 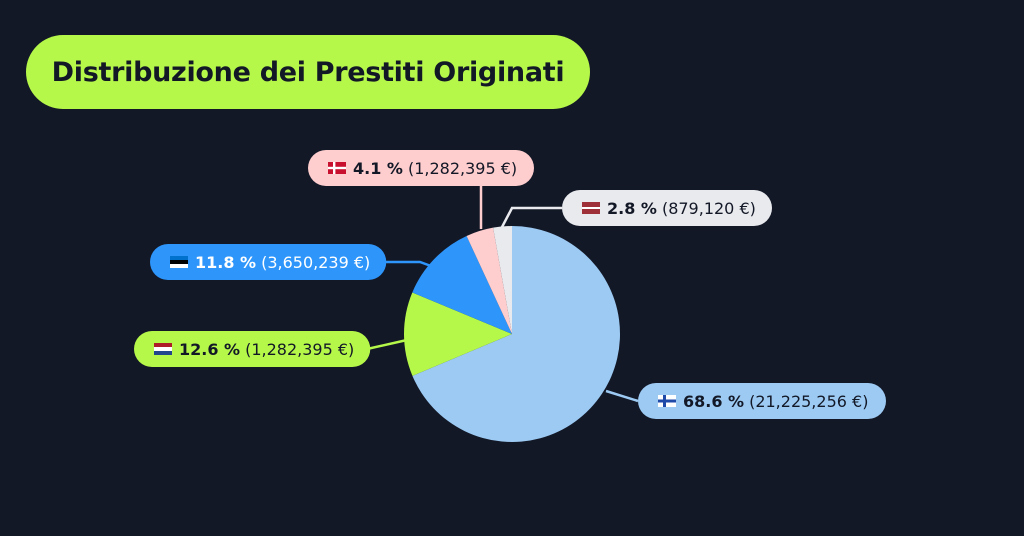 I want to click on latvia-flag-icon, so click(x=591, y=208).